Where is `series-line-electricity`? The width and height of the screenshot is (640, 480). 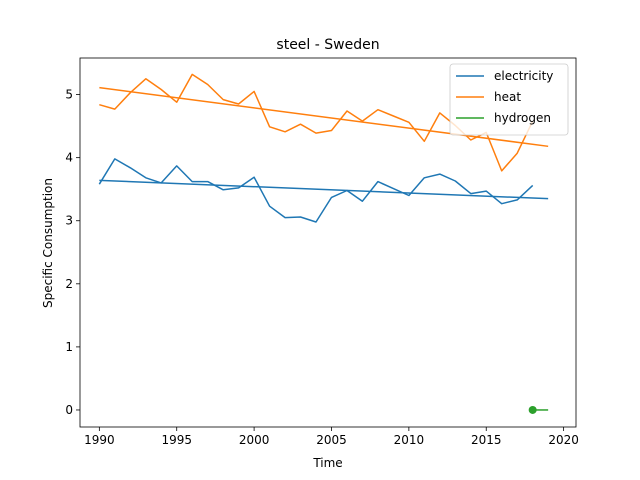 series-line-electricity is located at coordinates (316, 190).